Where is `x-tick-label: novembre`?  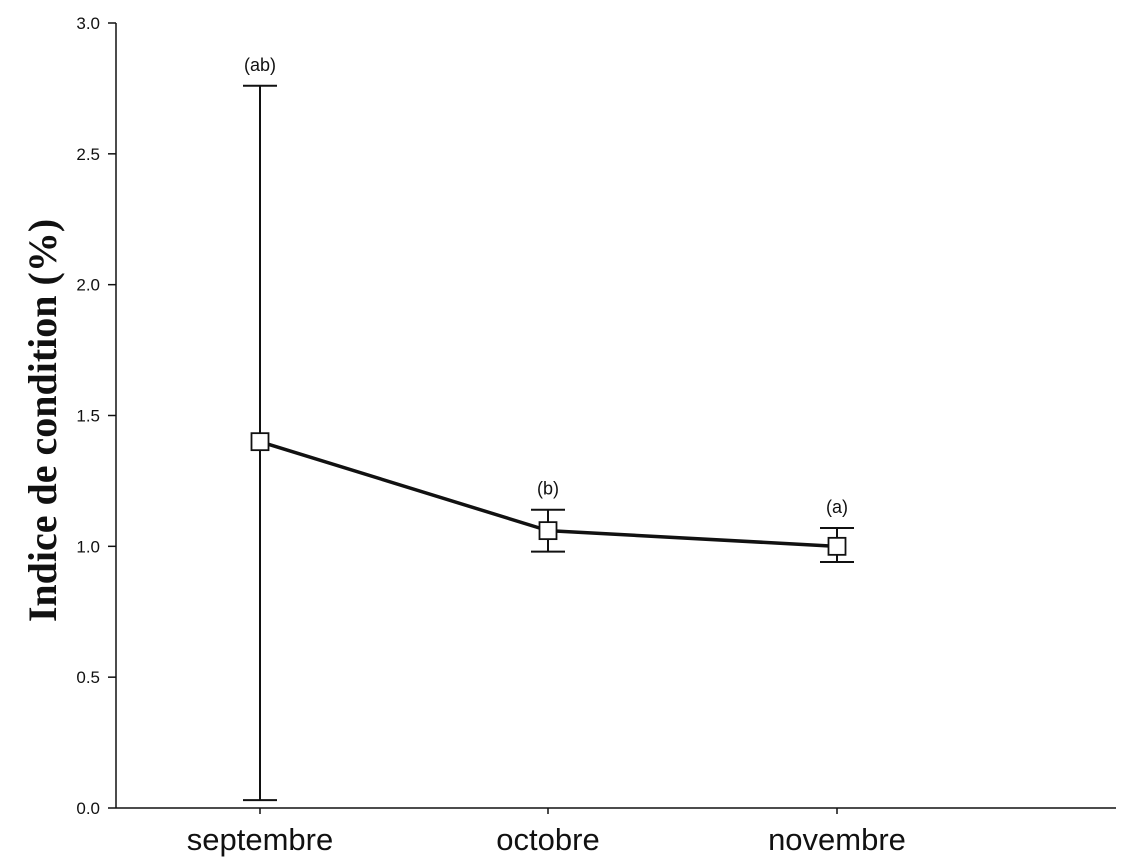
x-tick-label: novembre is located at coordinates (837, 839).